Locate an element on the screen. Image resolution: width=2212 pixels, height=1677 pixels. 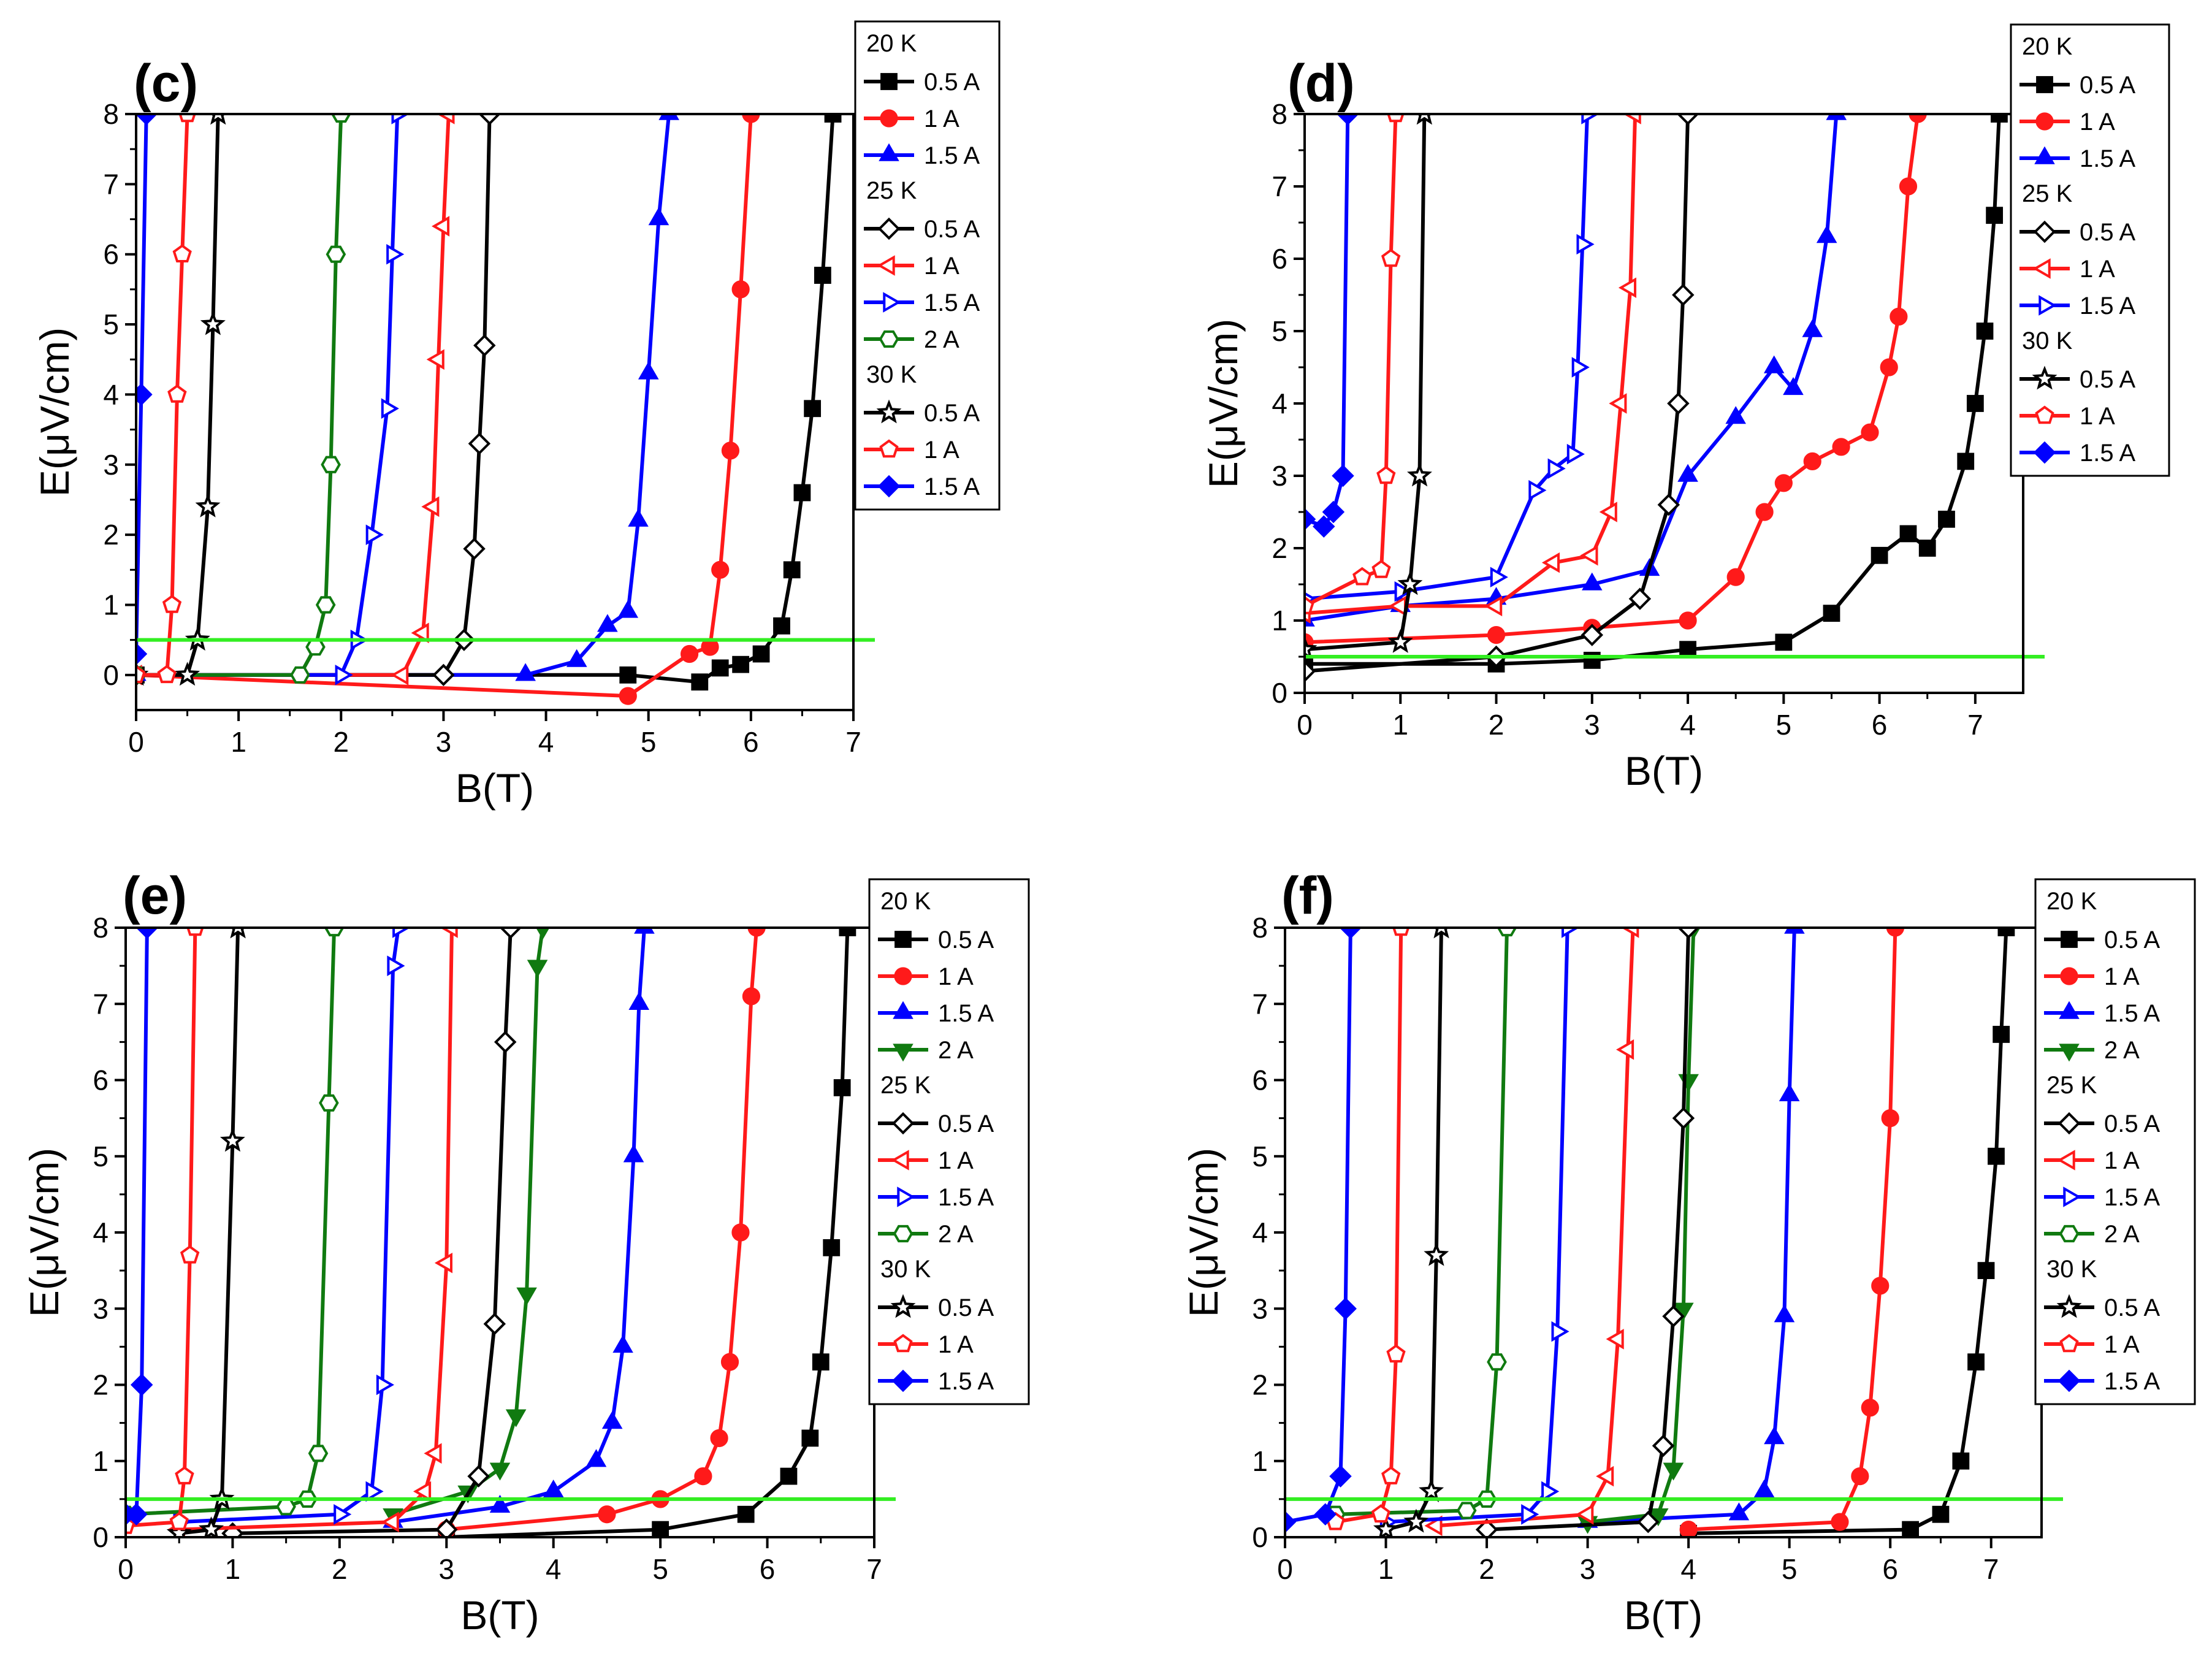
y-tick-label: 1 is located at coordinates (101, 1461).